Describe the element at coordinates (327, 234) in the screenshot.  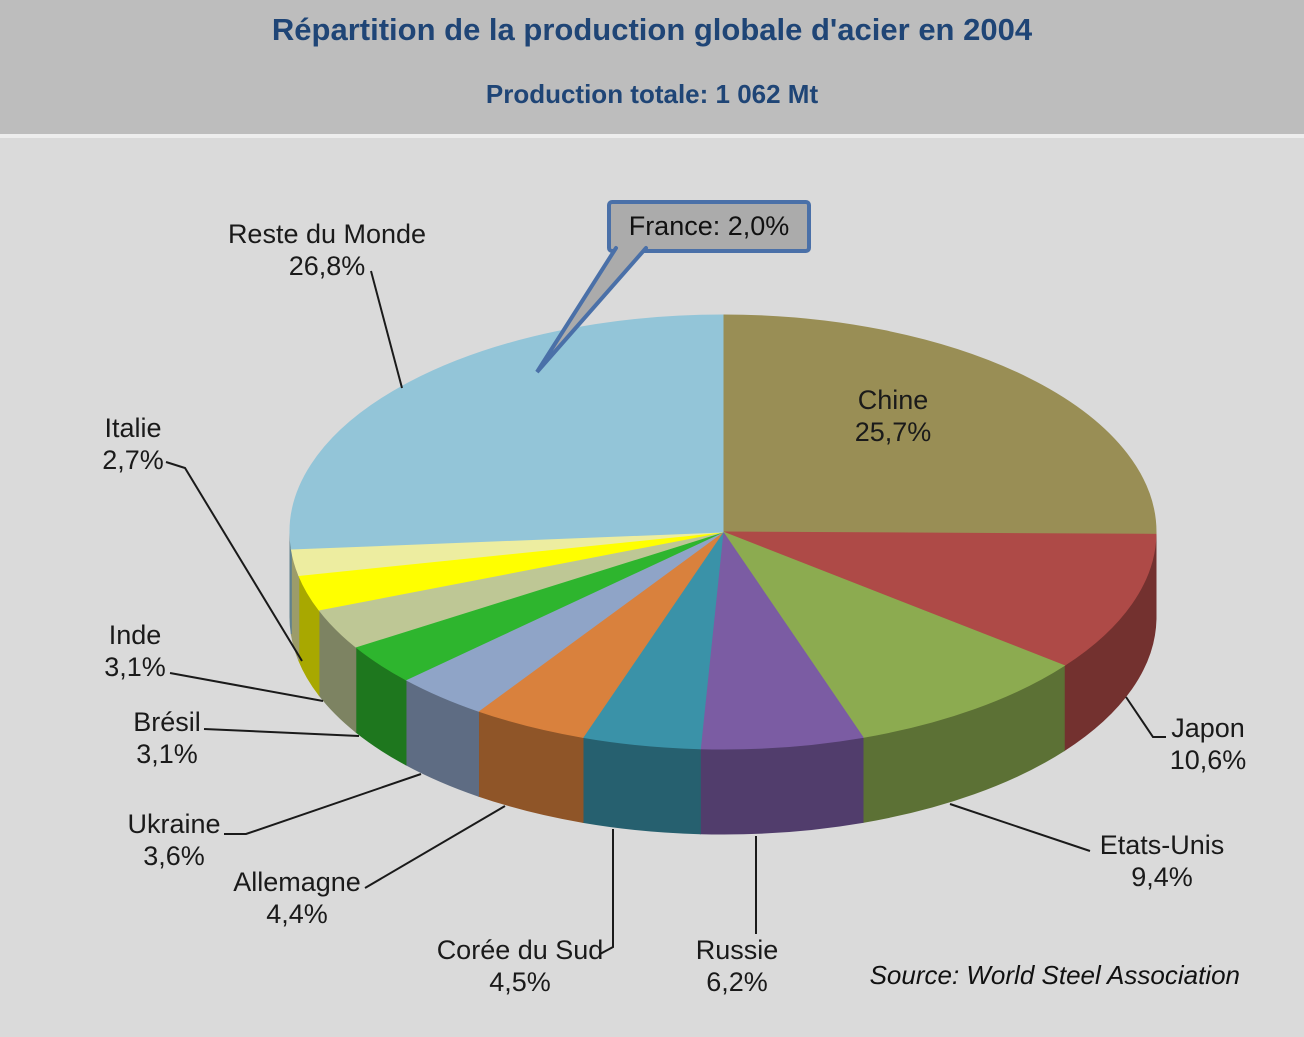
I see `slice-label-reste-du-monde: Reste du Monde` at that location.